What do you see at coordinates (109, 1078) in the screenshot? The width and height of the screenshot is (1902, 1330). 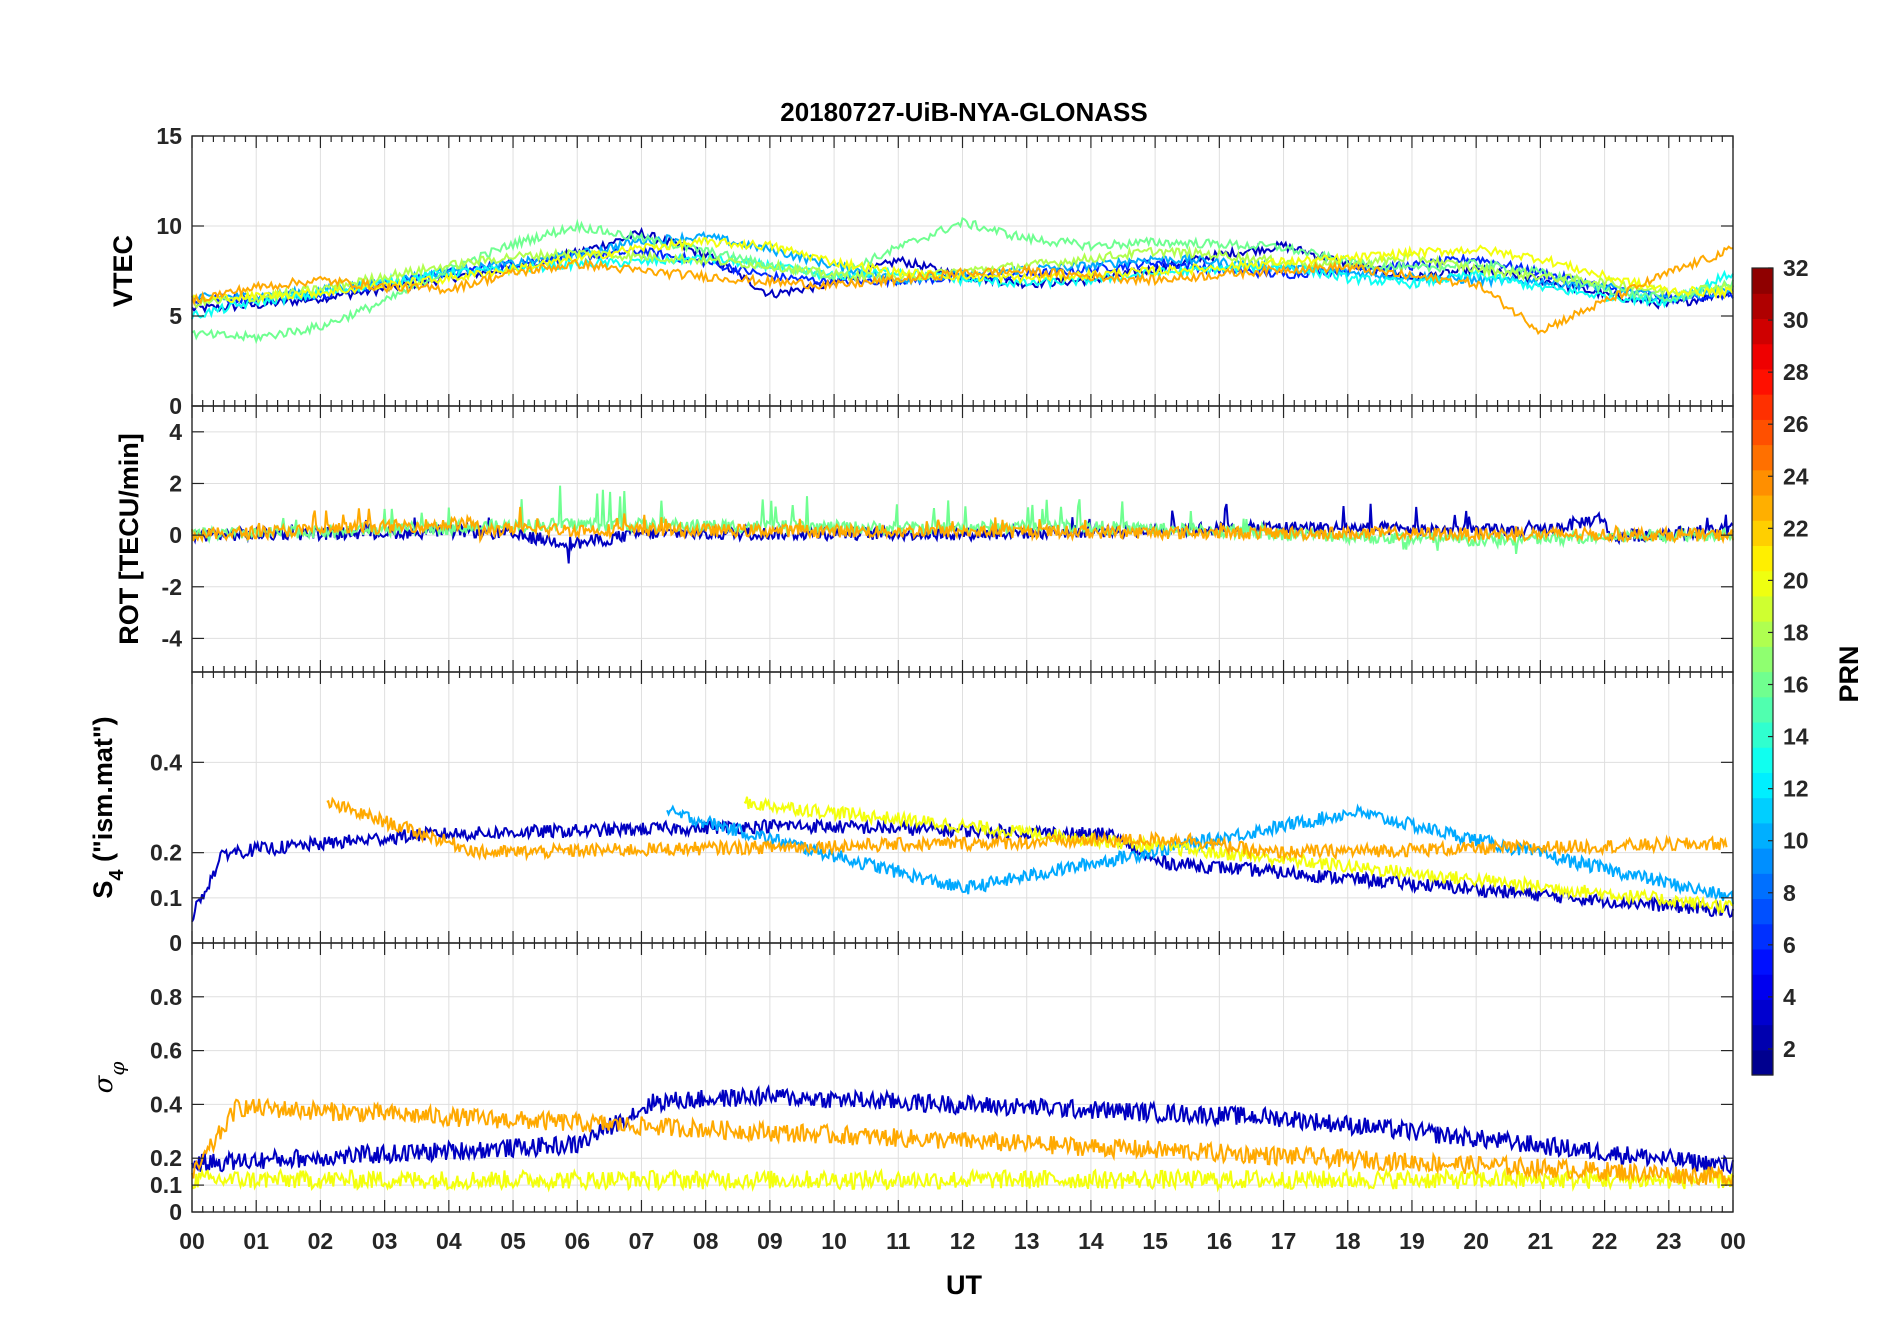 I see `y-axis-label: σφ` at bounding box center [109, 1078].